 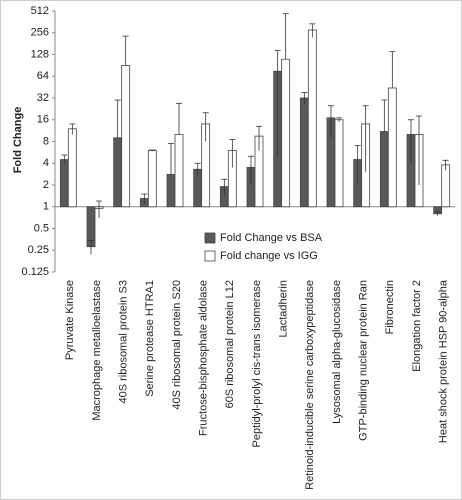 I want to click on x-tick-label: Elongation factor 2, so click(x=417, y=326).